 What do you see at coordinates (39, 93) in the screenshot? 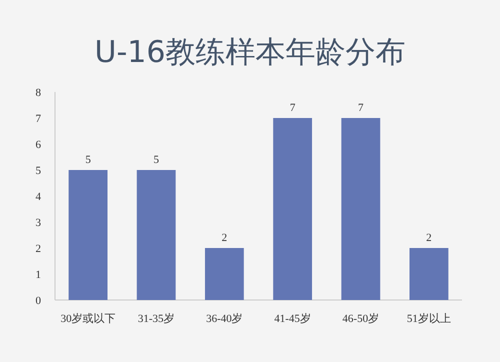
I see `y-tick-label: 8` at bounding box center [39, 93].